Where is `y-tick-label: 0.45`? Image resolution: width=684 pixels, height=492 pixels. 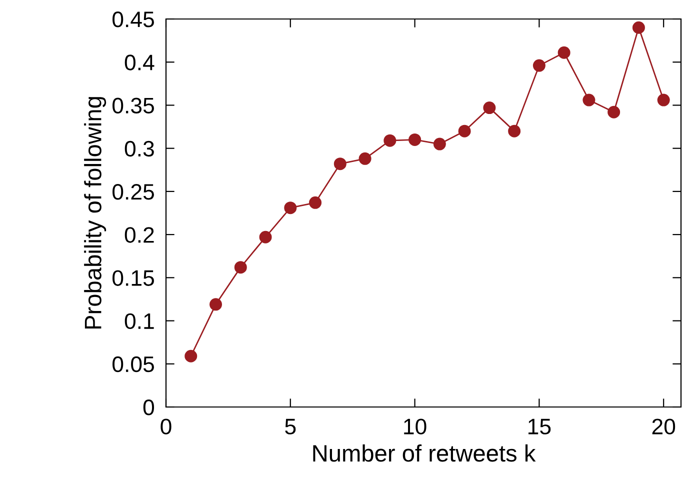 y-tick-label: 0.45 is located at coordinates (133, 20).